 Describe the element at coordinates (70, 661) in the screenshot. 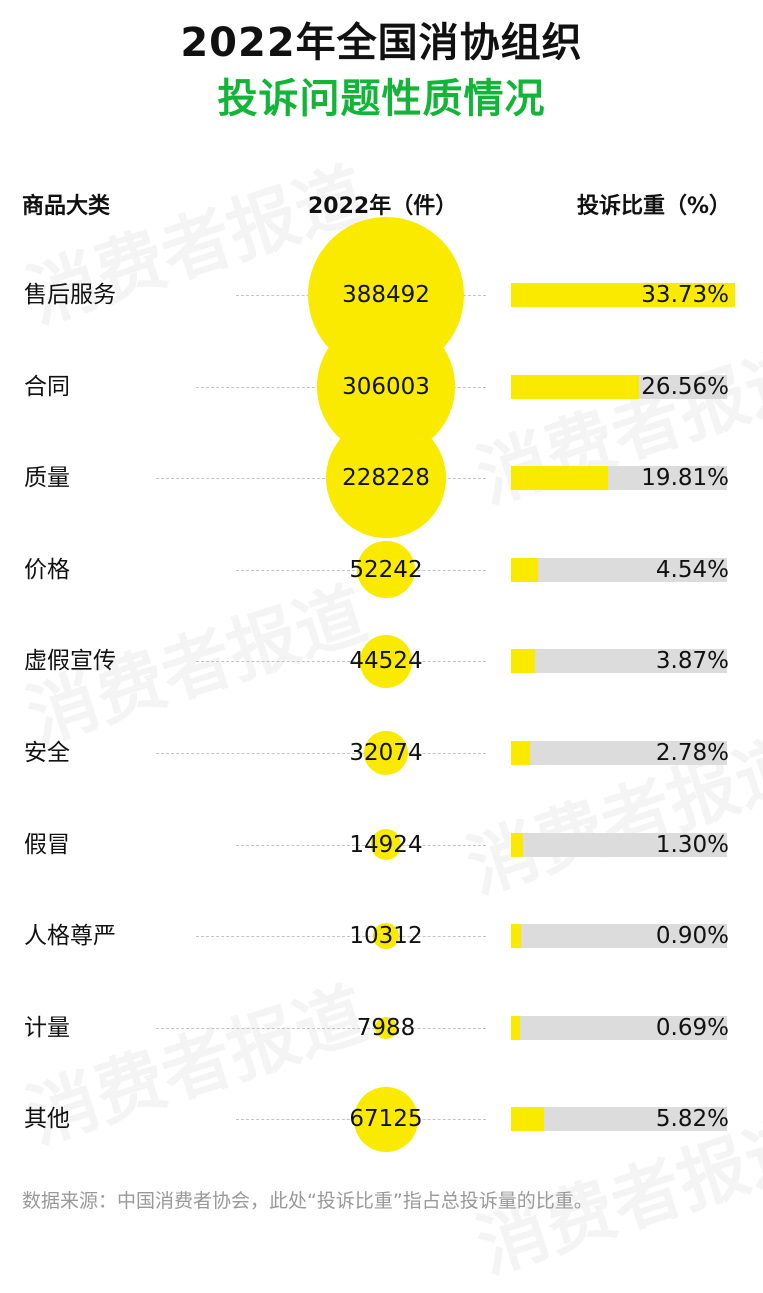

I see `category-label: 虚假宣传` at that location.